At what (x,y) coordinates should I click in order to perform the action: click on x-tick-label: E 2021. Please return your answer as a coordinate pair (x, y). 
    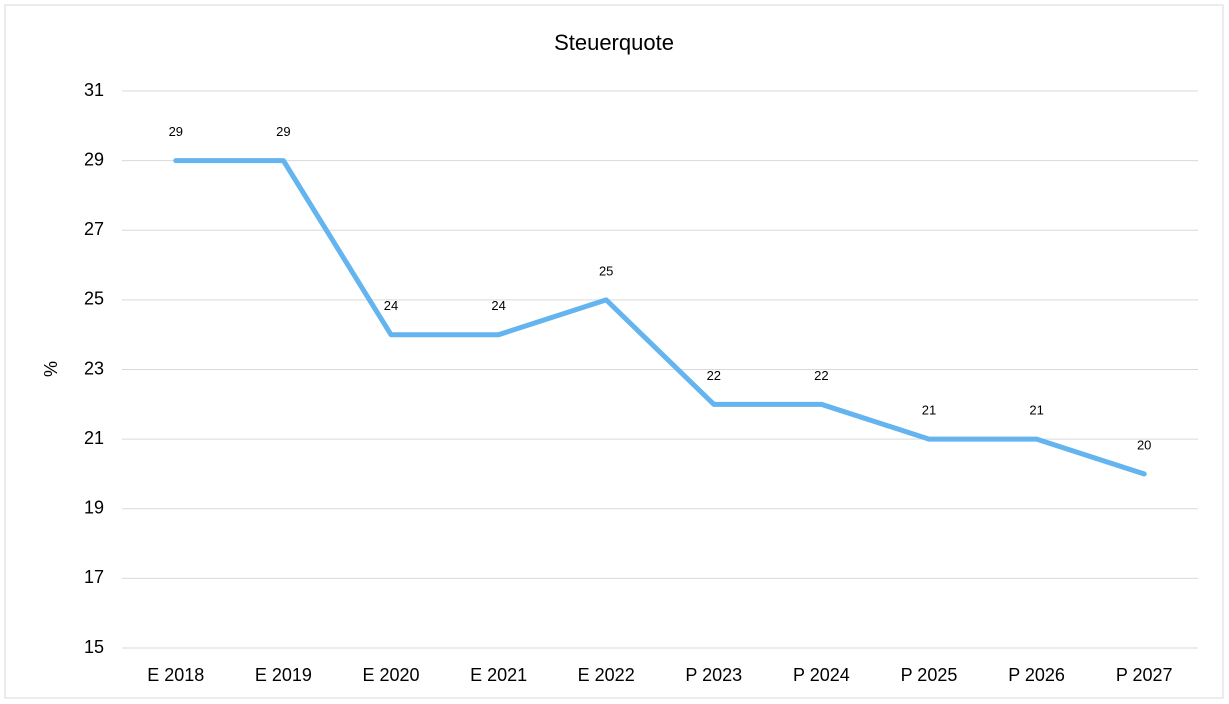
    Looking at the image, I should click on (498, 675).